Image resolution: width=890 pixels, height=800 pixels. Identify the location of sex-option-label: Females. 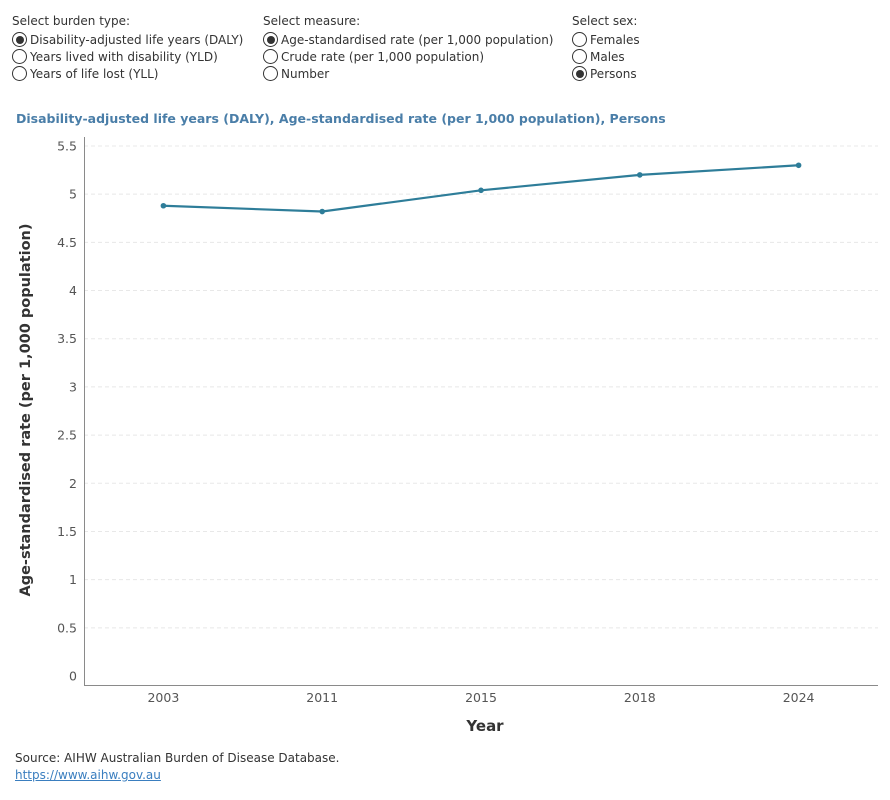
(615, 39).